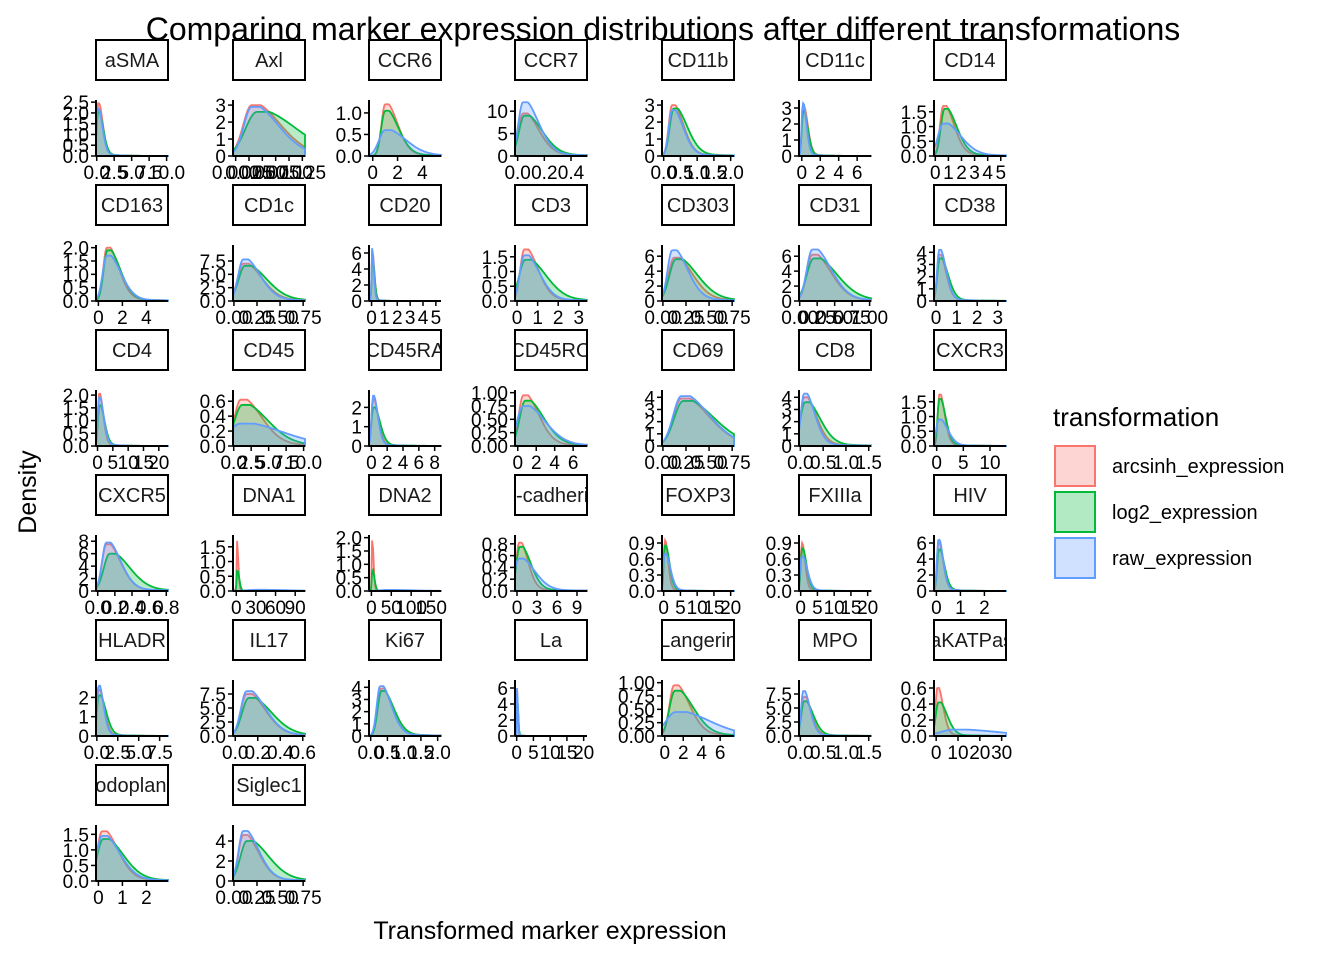 The height and width of the screenshot is (960, 1344). What do you see at coordinates (76, 125) in the screenshot?
I see `y-tick-label-asma: 1.5` at bounding box center [76, 125].